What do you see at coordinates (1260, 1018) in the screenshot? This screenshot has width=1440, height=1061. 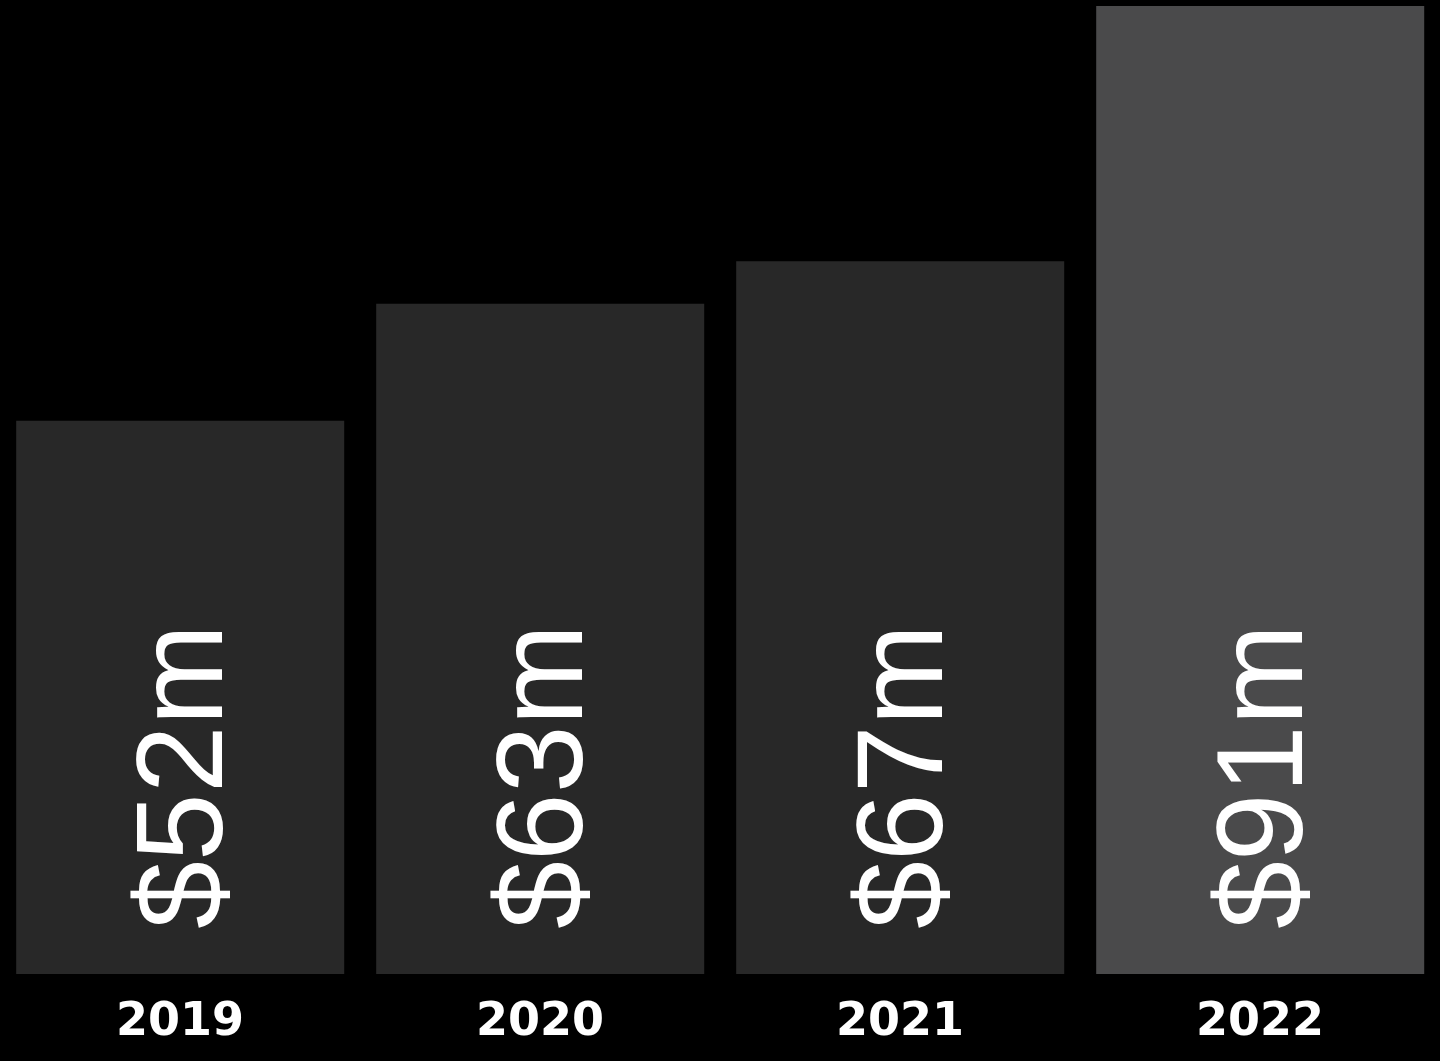 I see `x-tick-label: 2022` at bounding box center [1260, 1018].